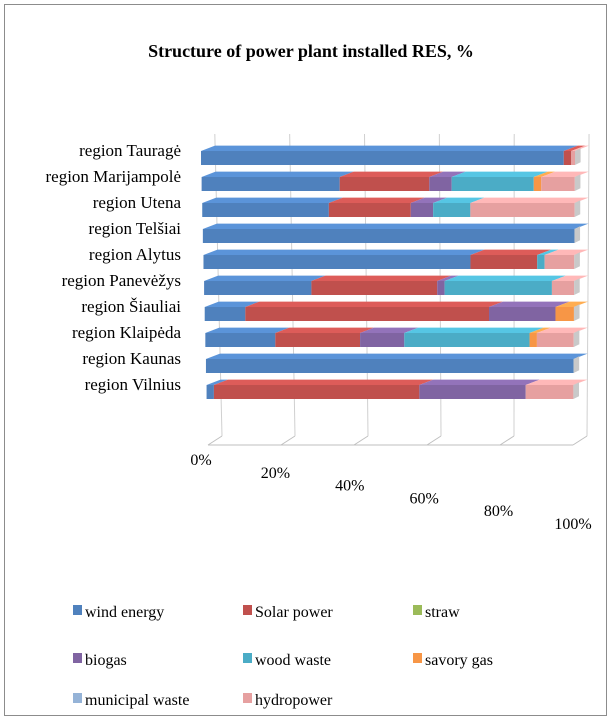 This screenshot has height=726, width=613. Describe the element at coordinates (459, 660) in the screenshot. I see `legend-label: savory gas` at that location.